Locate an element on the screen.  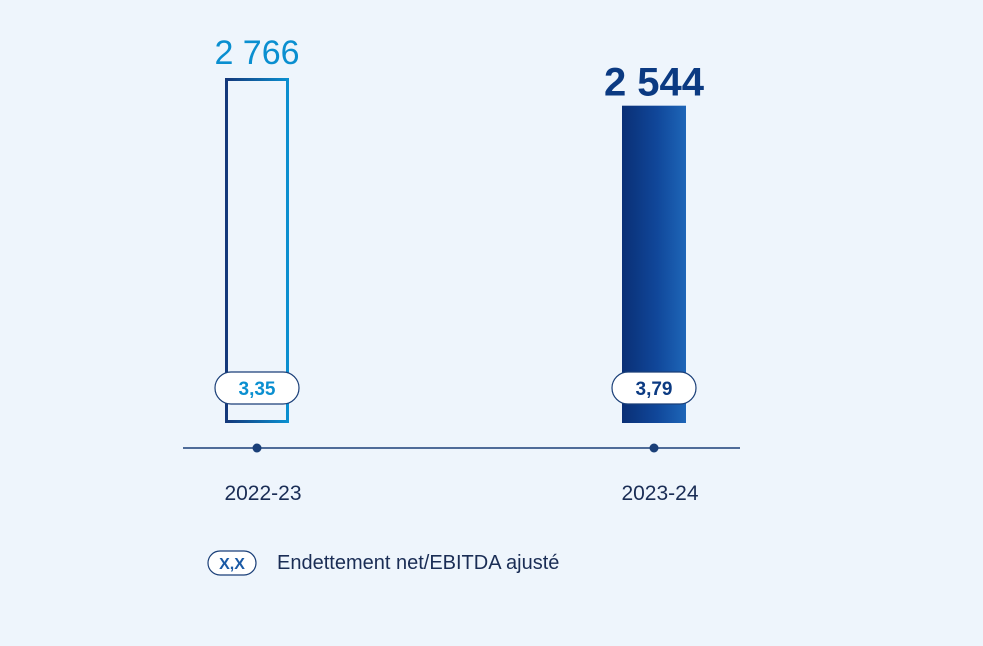
legend-badge is located at coordinates (232, 563).